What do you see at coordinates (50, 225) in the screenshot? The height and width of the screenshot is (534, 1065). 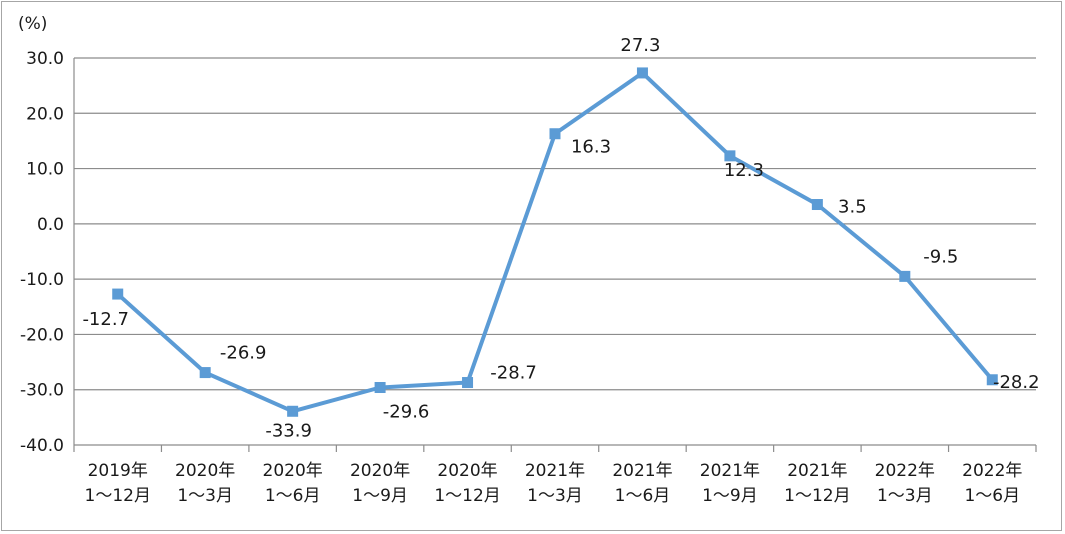 I see `y-tick-label: 0.0` at bounding box center [50, 225].